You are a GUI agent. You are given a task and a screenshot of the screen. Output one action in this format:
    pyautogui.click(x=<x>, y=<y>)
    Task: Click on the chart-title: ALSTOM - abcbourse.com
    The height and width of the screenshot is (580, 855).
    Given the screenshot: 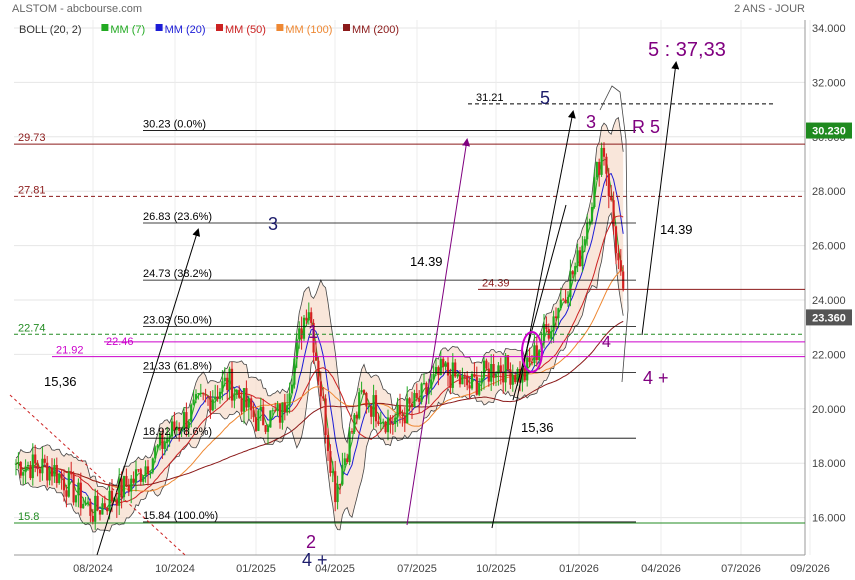 What is the action you would take?
    pyautogui.click(x=77, y=9)
    